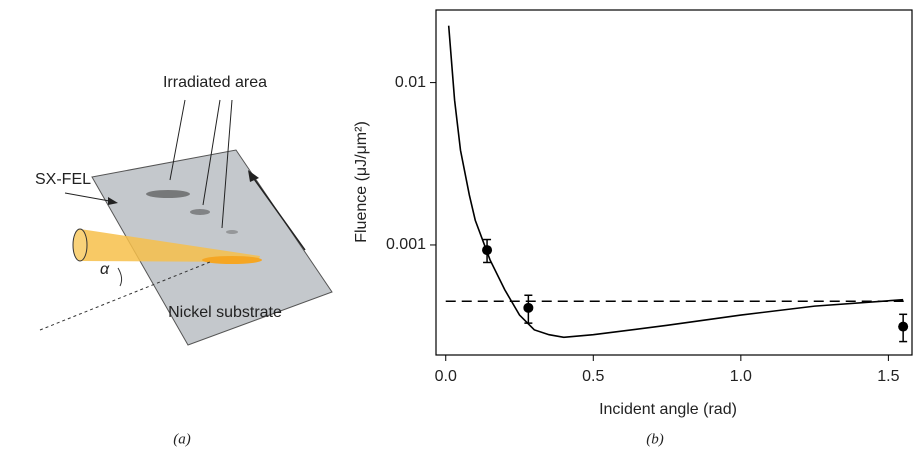 The image size is (915, 459). Describe the element at coordinates (278, 213) in the screenshot. I see `arrow` at that location.